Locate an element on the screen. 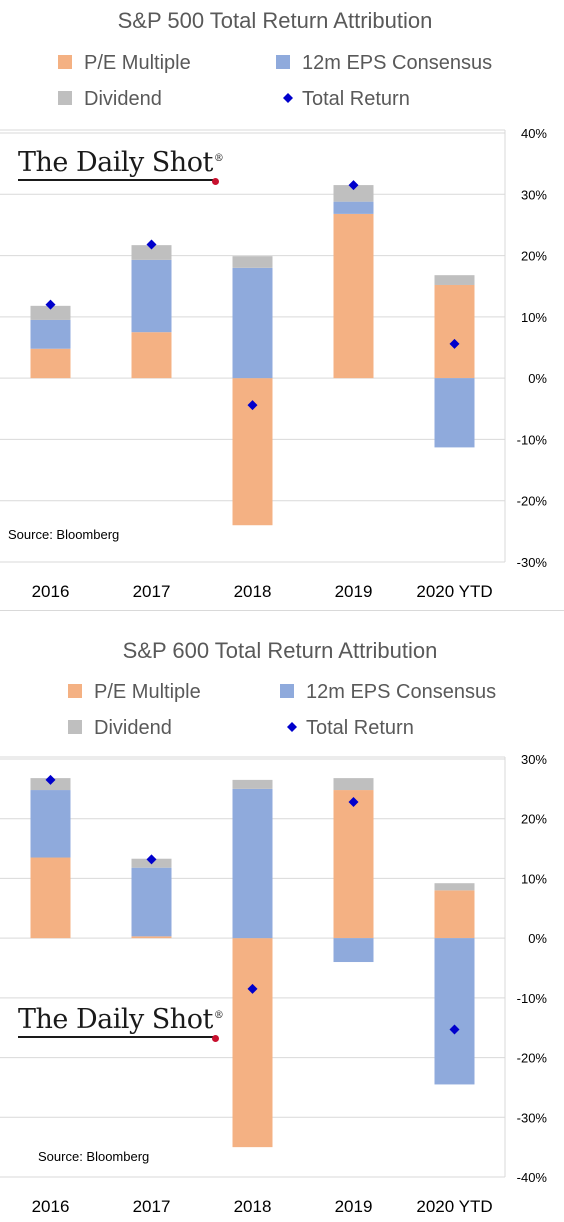 The height and width of the screenshot is (1222, 564). chart-title: S&P 500 Total Return Attribution is located at coordinates (275, 20).